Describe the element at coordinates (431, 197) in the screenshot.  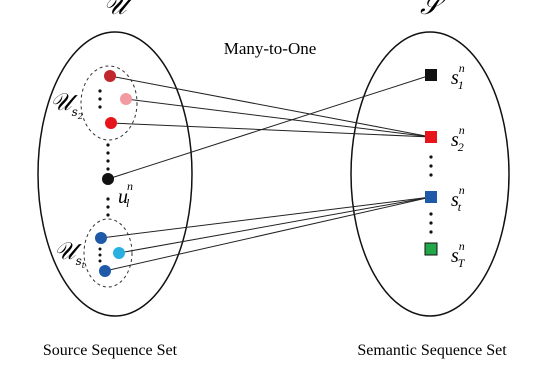
I see `semantic-square-blue` at that location.